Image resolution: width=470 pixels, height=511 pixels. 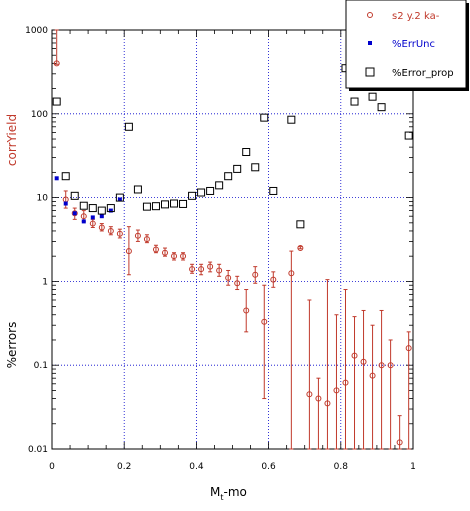 I want to click on legend: s2 y.2 ka- %ErrUnc %Error_prop, so click(x=407, y=45).